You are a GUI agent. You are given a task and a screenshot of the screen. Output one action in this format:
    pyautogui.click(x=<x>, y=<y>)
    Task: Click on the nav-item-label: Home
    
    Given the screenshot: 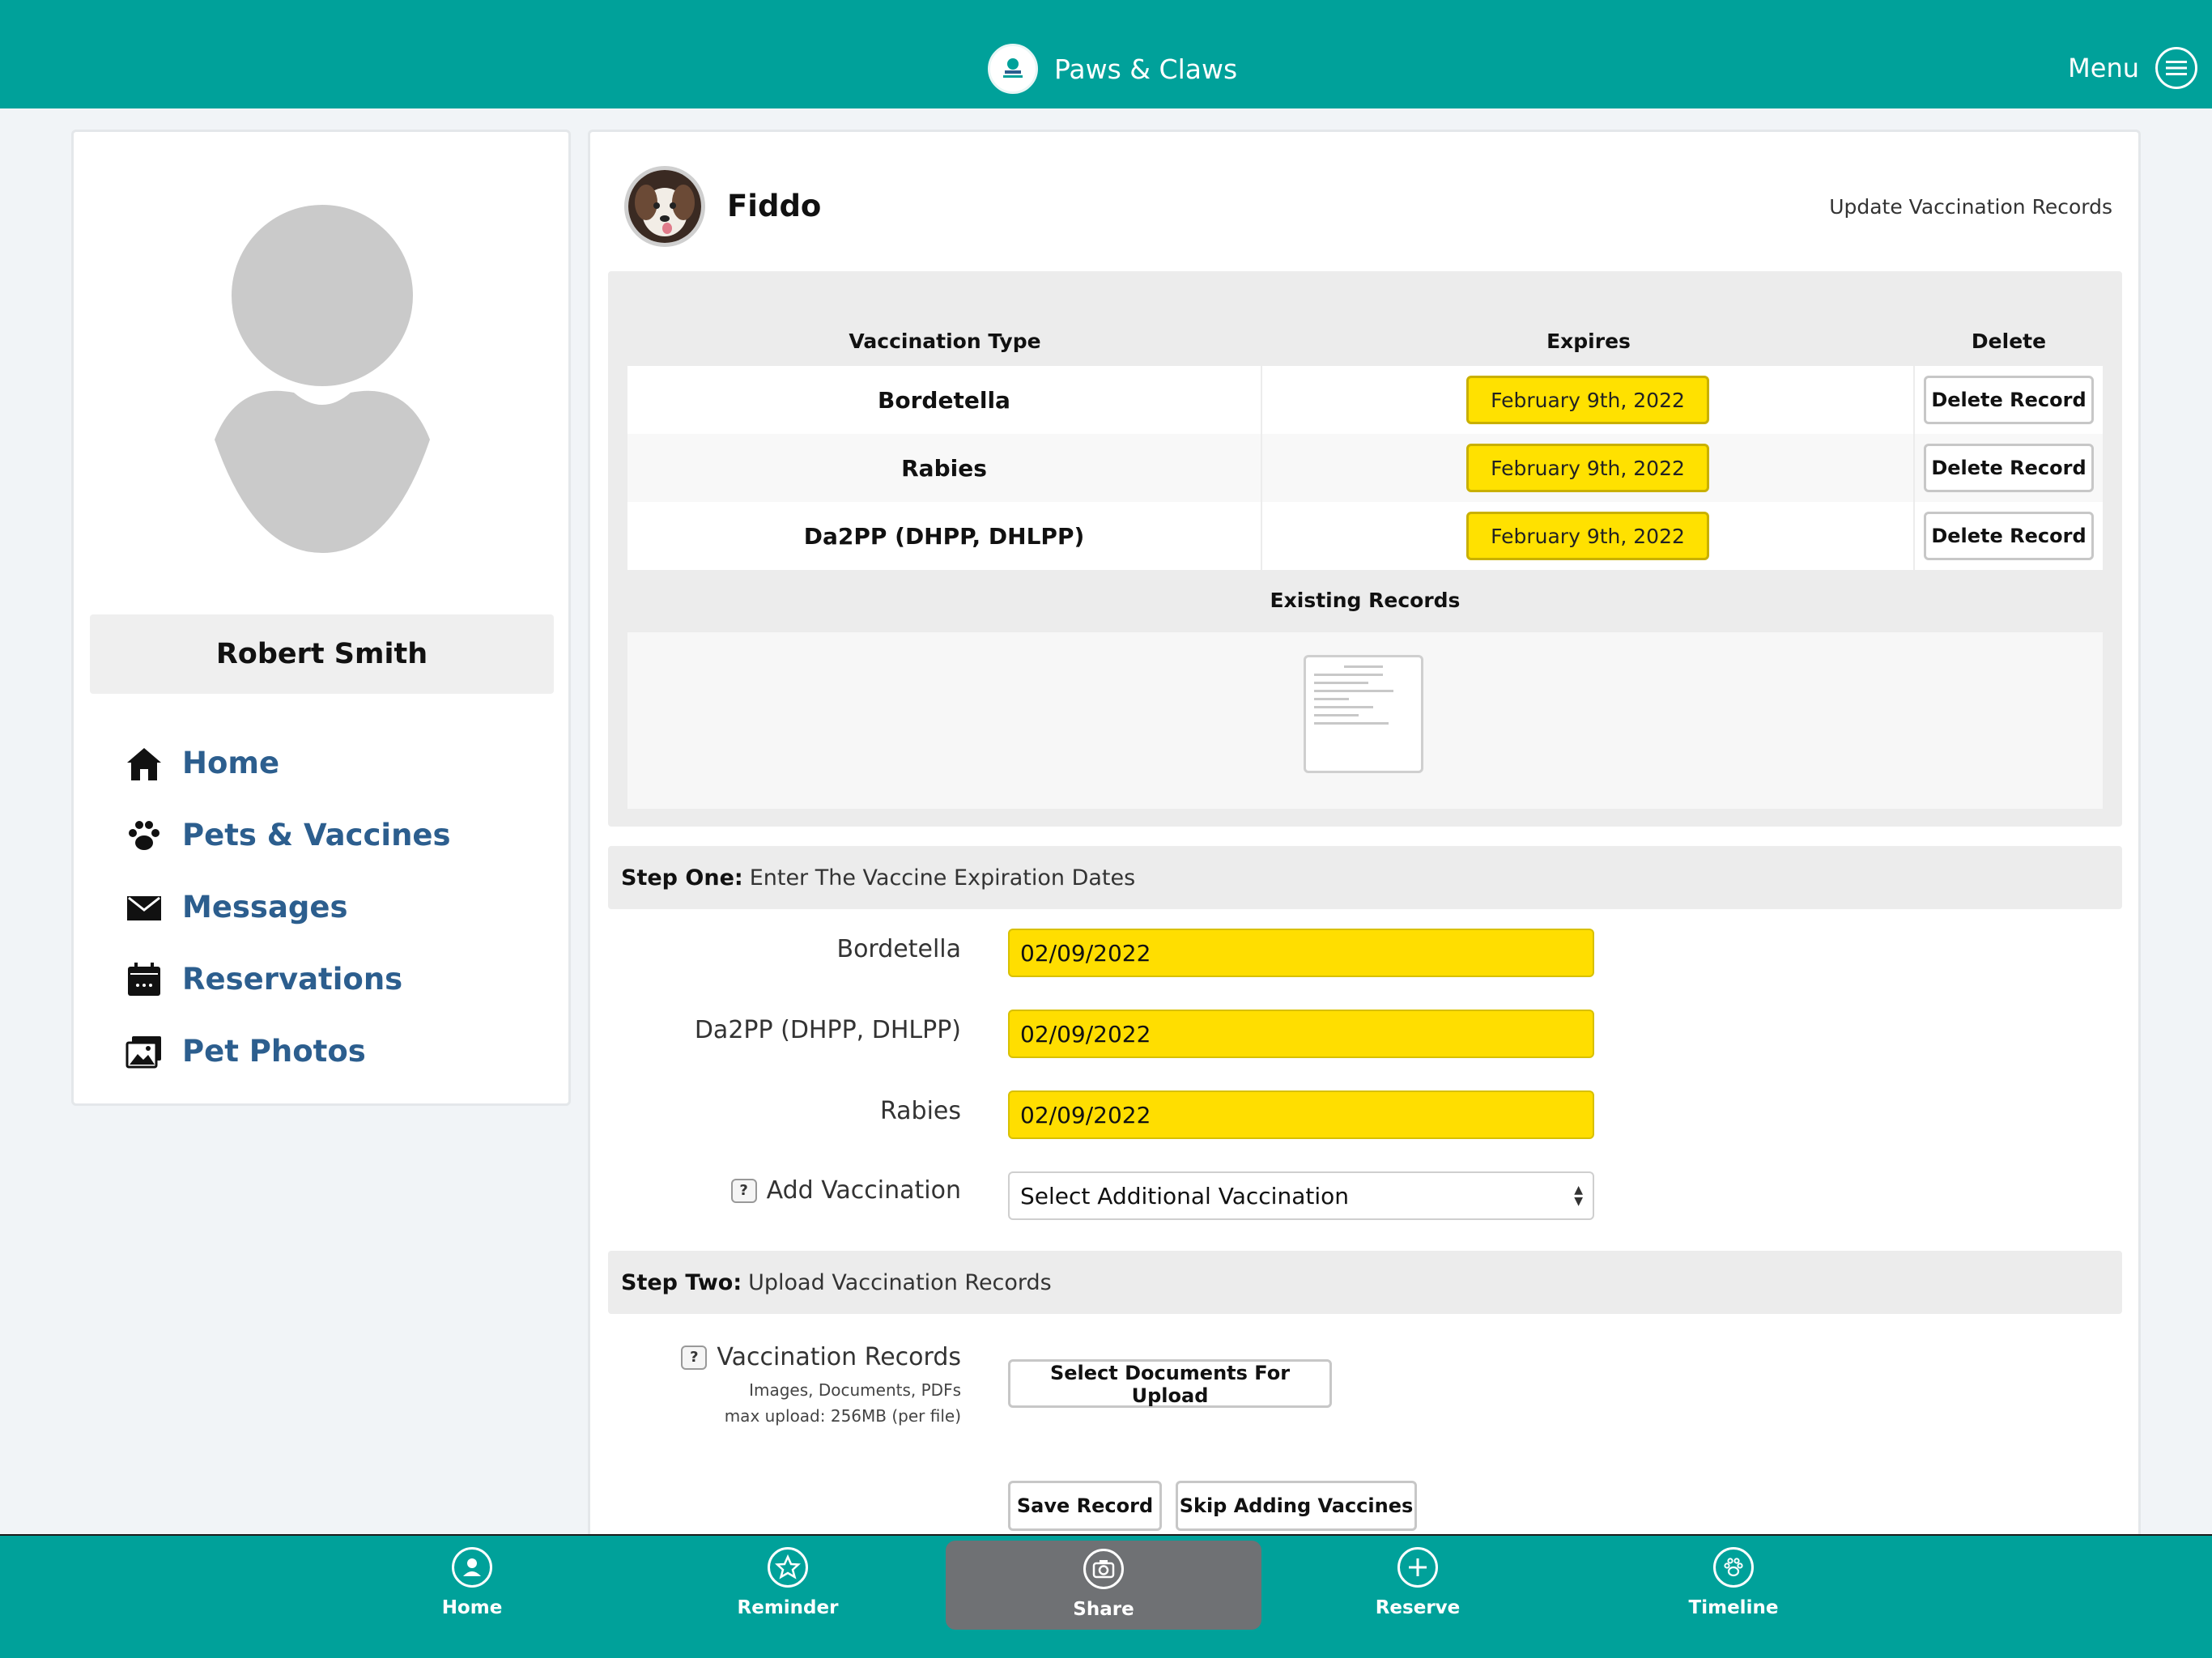 What is the action you would take?
    pyautogui.click(x=231, y=763)
    